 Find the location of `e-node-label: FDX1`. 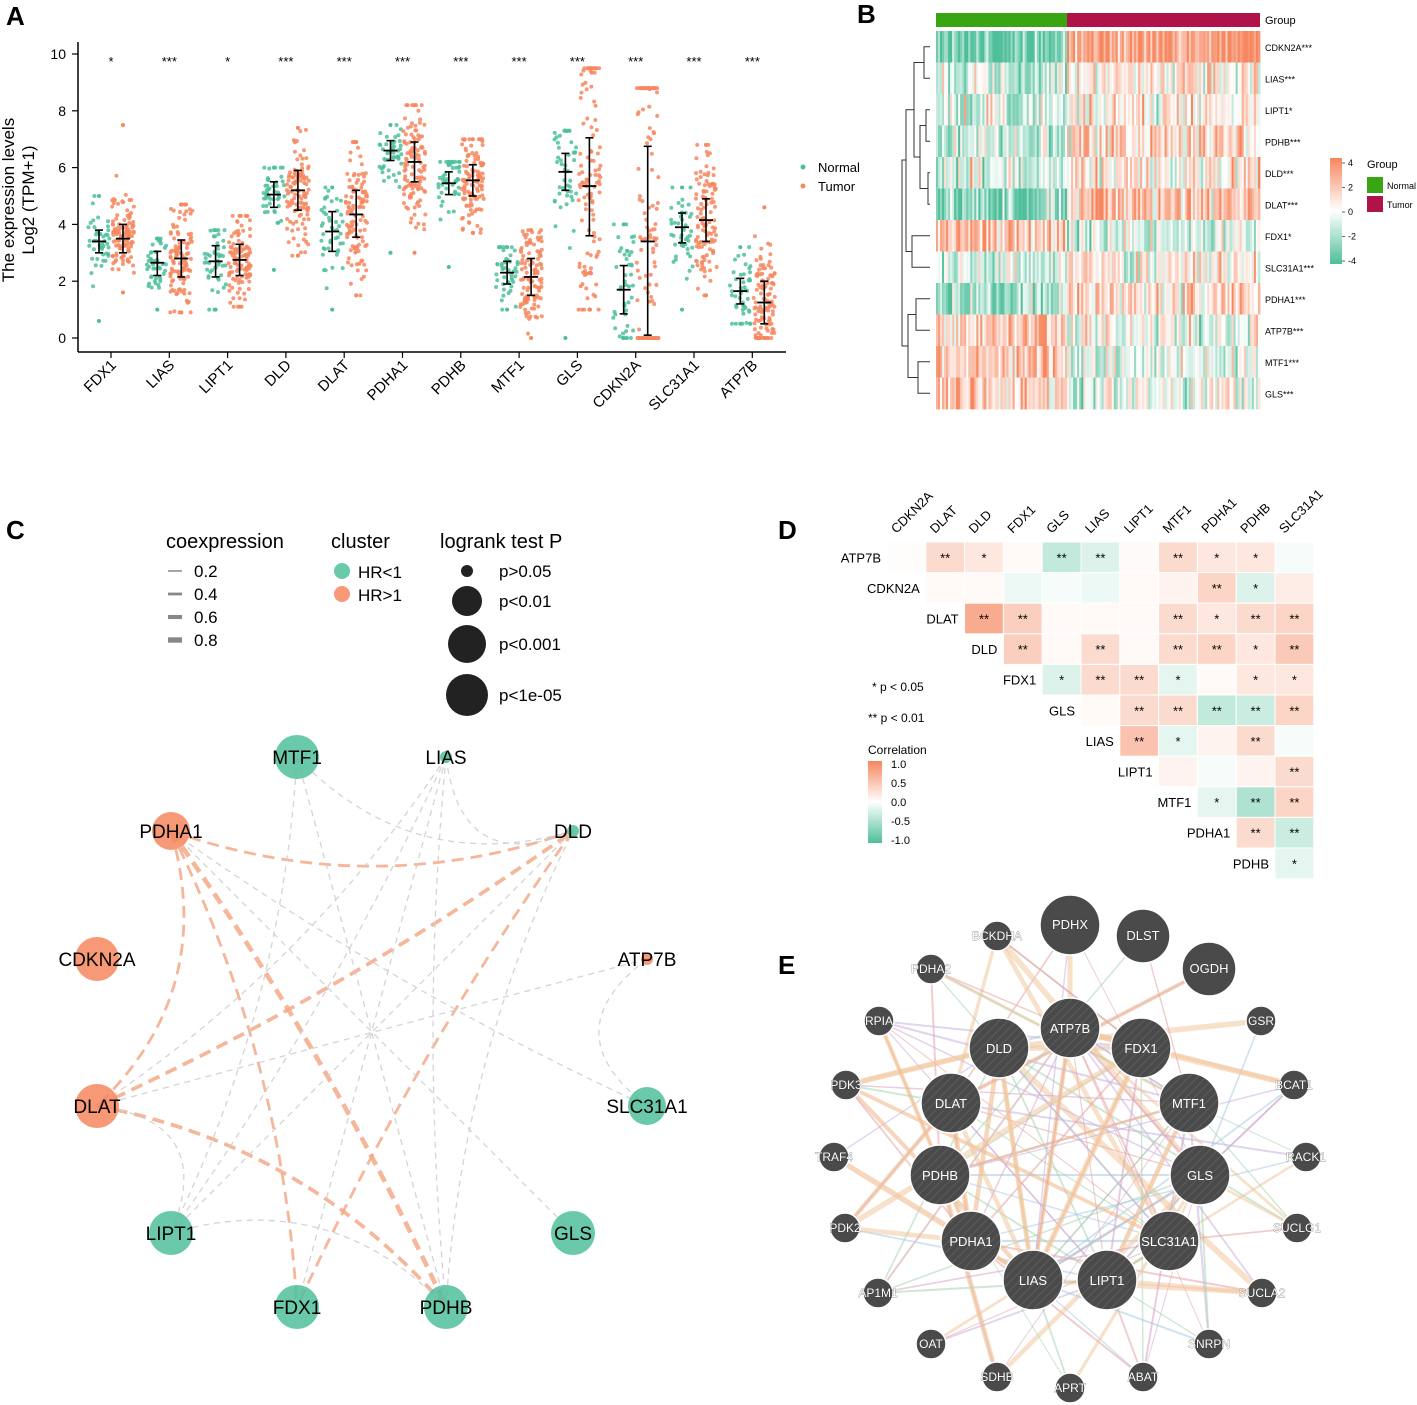

e-node-label: FDX1 is located at coordinates (1140, 1048).